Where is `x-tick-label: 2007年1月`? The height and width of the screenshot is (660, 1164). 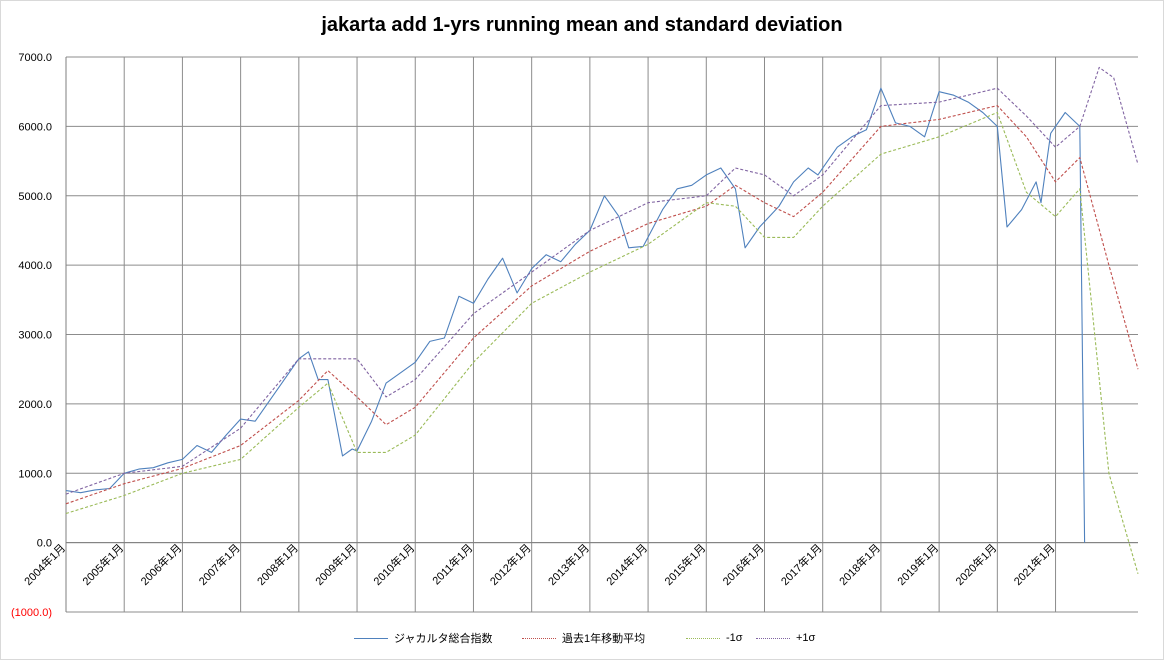
x-tick-label: 2007年1月 is located at coordinates (219, 564).